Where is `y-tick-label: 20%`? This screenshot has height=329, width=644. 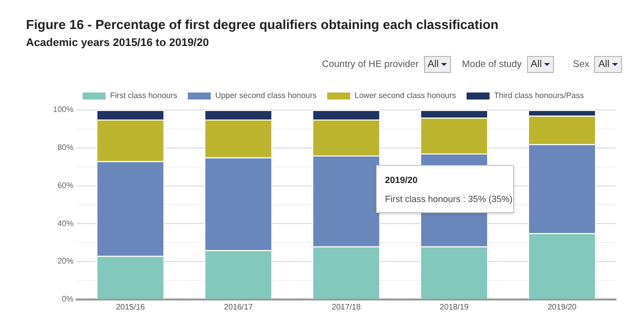 y-tick-label: 20% is located at coordinates (65, 261).